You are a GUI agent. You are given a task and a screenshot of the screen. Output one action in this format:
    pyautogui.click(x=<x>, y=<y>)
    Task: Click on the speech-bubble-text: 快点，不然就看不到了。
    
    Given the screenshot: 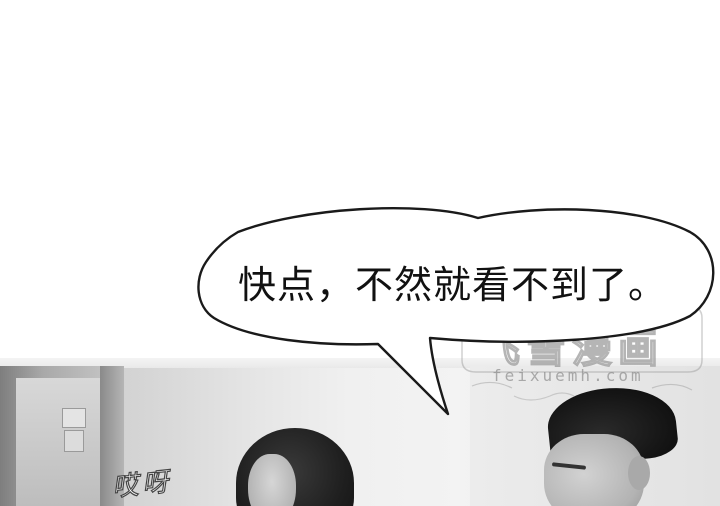 What is the action you would take?
    pyautogui.click(x=453, y=285)
    